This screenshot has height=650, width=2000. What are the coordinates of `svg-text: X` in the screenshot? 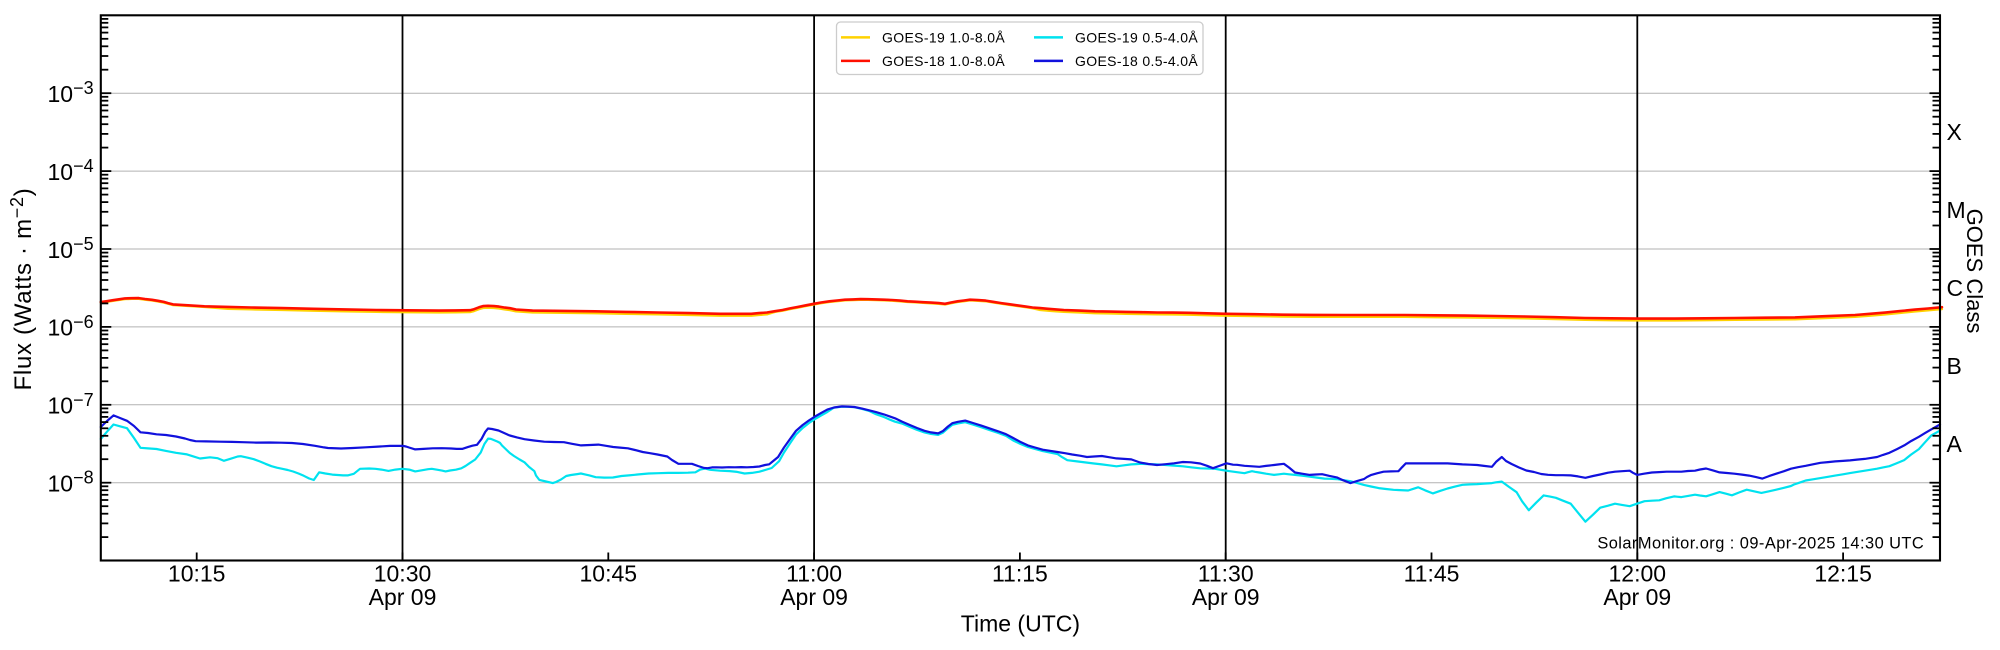 It's located at (1954, 132).